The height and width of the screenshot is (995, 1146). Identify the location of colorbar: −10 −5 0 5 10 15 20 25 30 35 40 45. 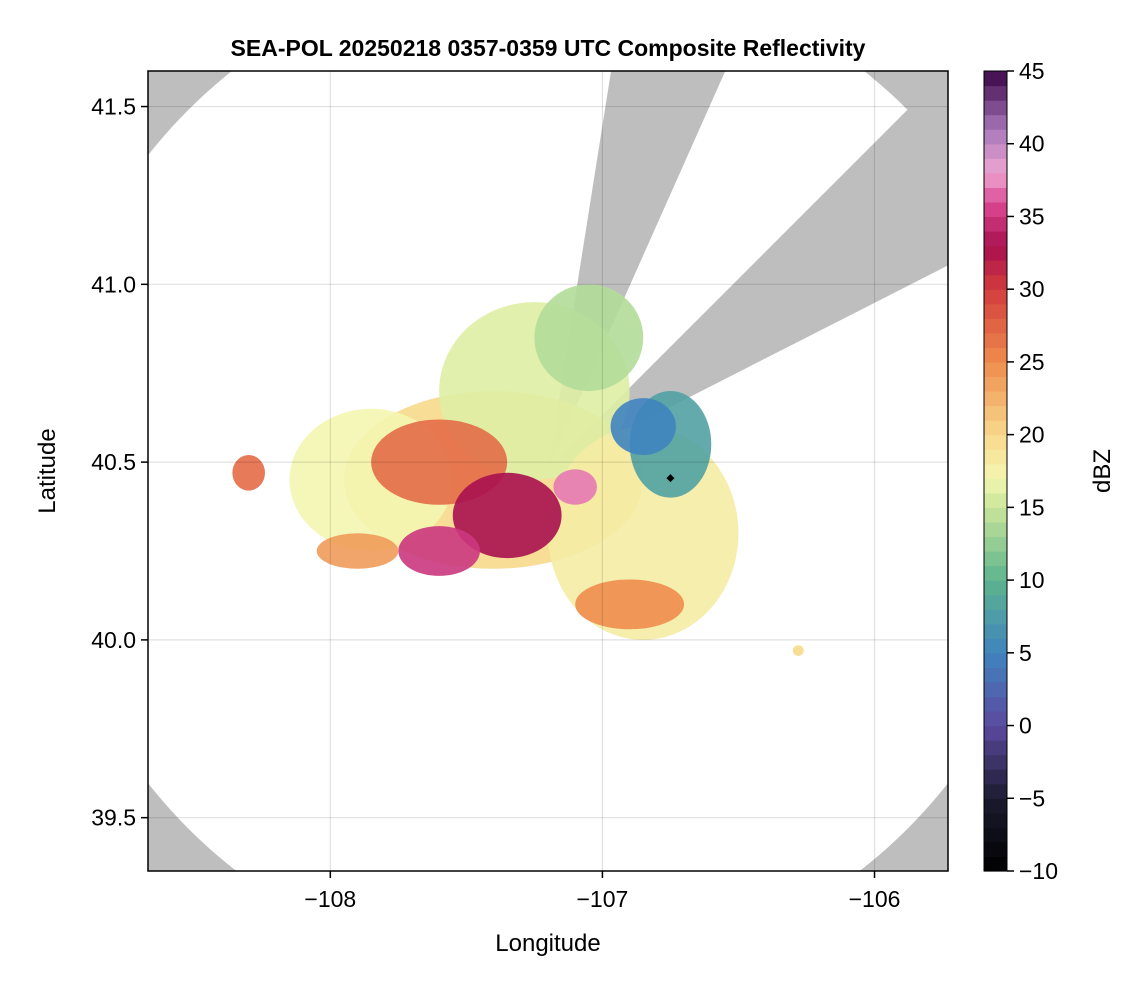
(1020, 471).